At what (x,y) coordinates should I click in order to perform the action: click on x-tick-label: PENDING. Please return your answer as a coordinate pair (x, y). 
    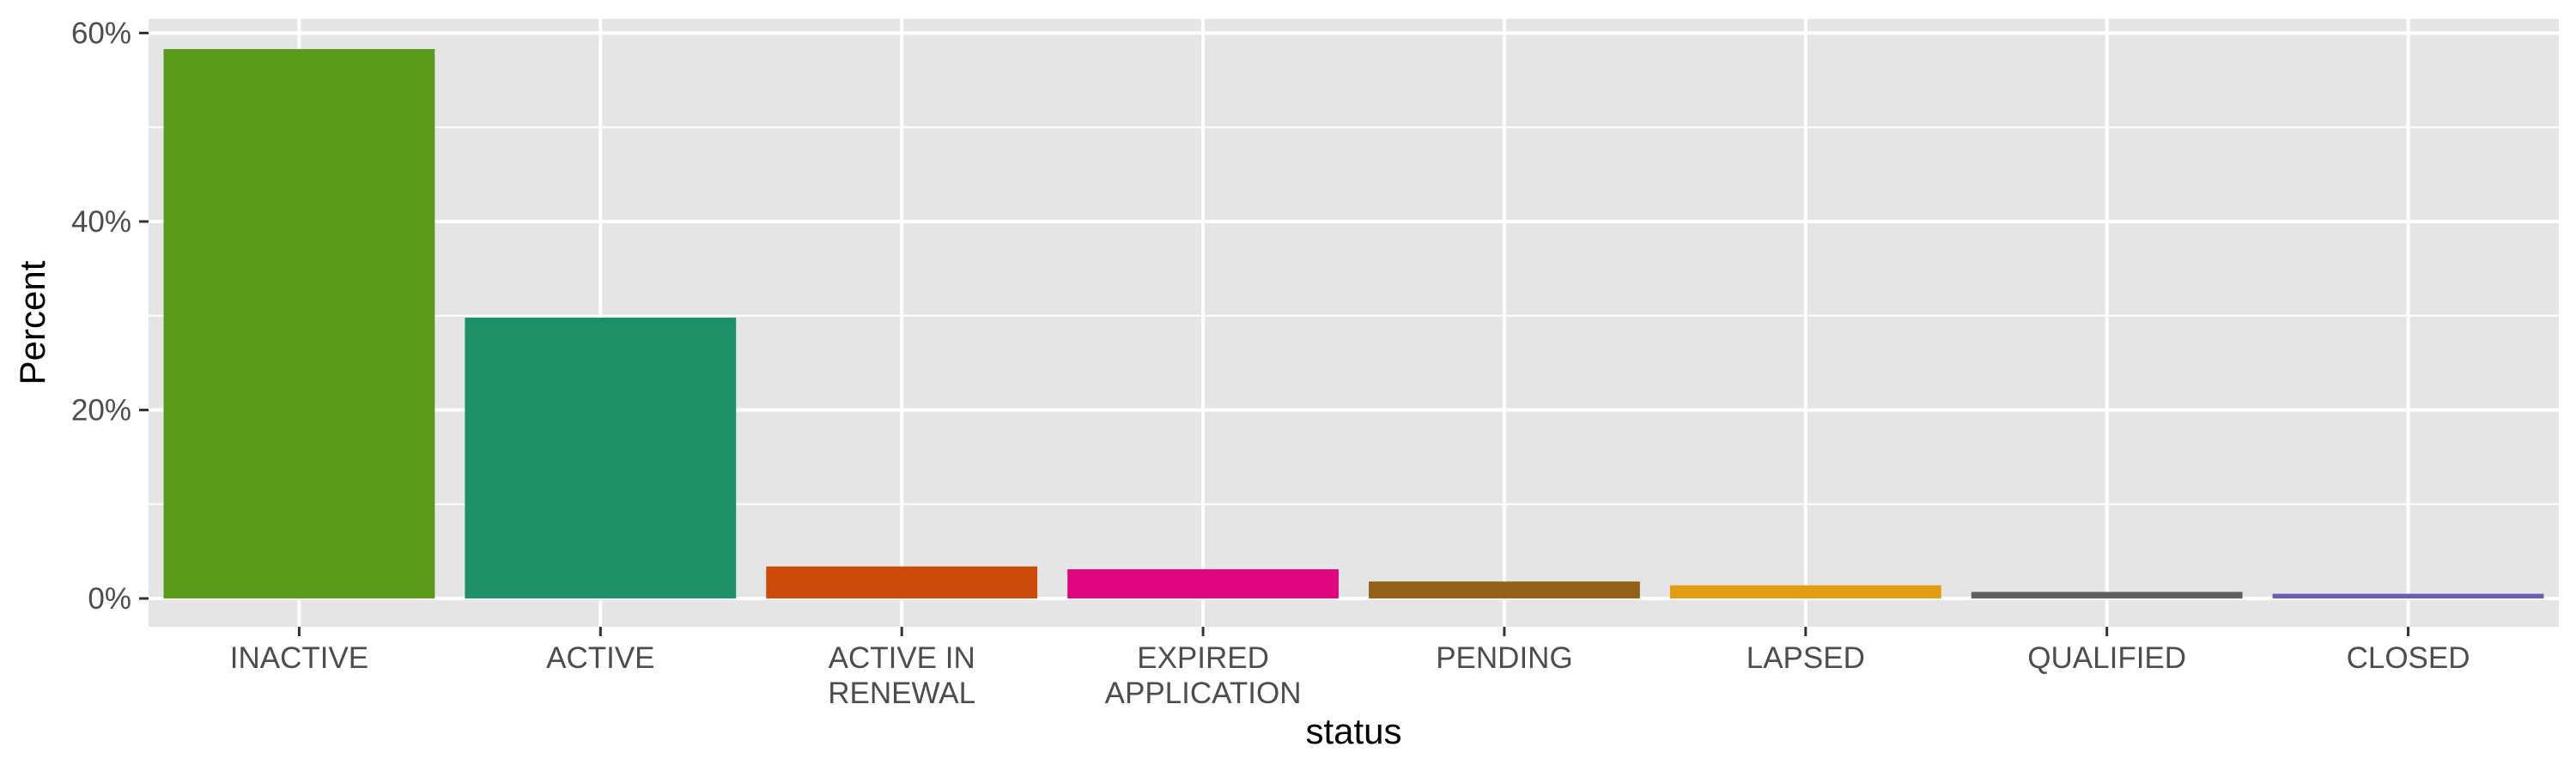
    Looking at the image, I should click on (1504, 658).